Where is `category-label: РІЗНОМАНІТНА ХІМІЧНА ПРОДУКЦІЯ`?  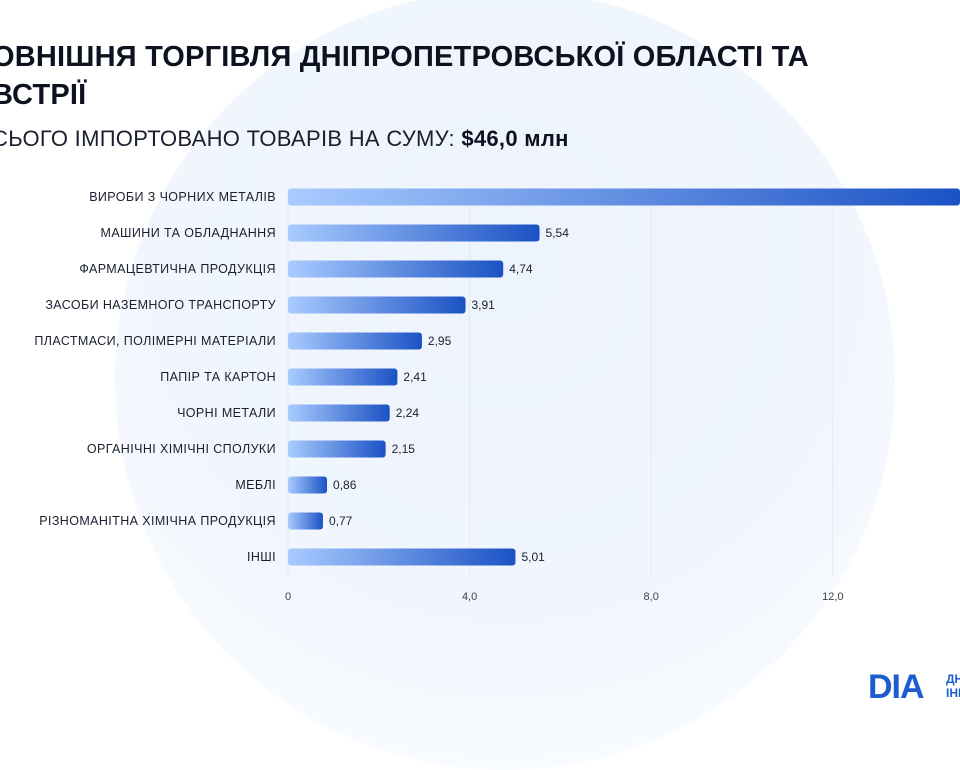 category-label: РІЗНОМАНІТНА ХІМІЧНА ПРОДУКЦІЯ is located at coordinates (157, 521).